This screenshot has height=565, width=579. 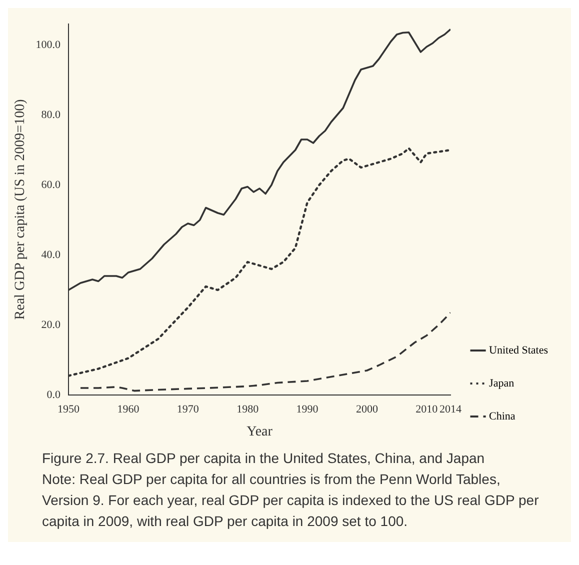 I want to click on text: Figure 2.7. Real GDP per capita in the United States, China, and Japan, so click(x=264, y=458).